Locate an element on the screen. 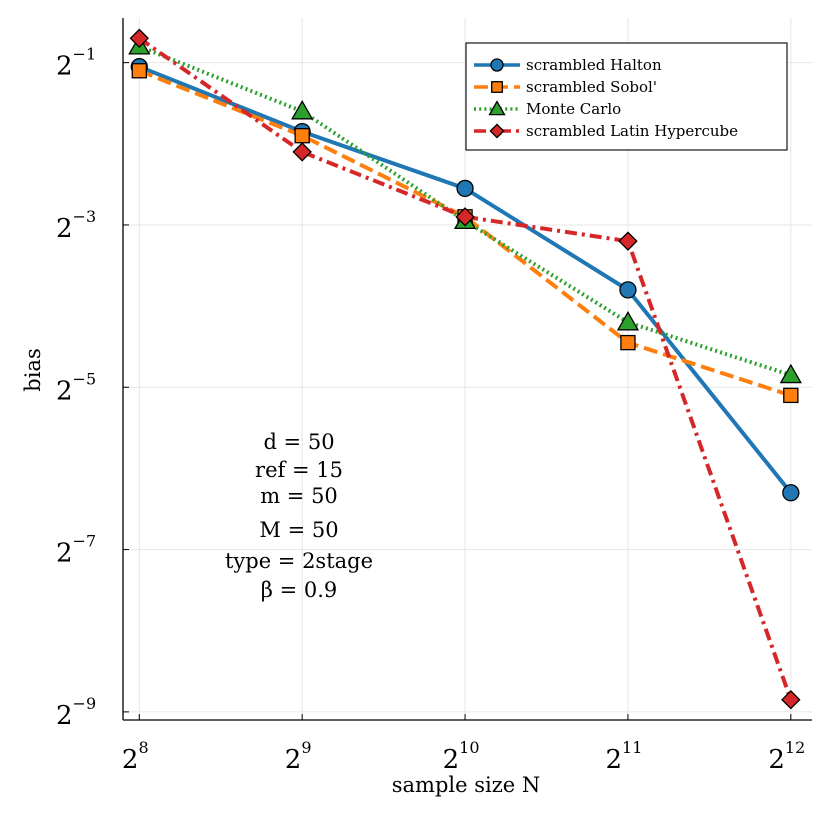 This screenshot has height=830, width=830. y-tick-exponent: −1 is located at coordinates (85, 54).